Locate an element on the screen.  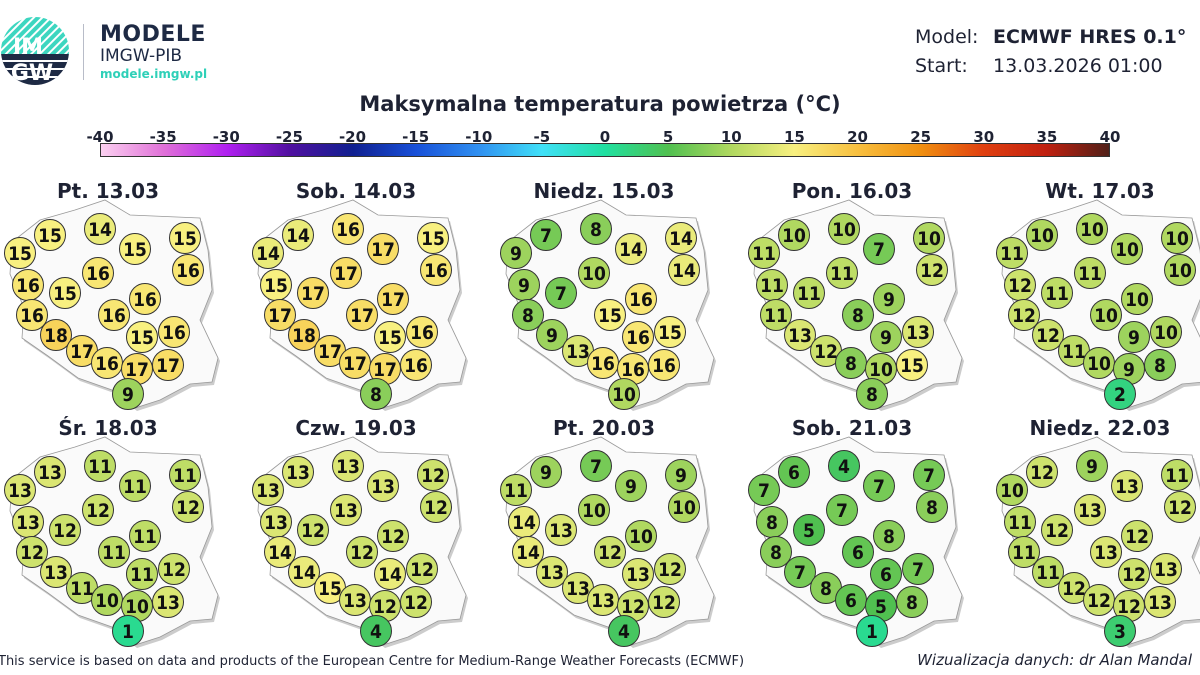
scale-tick-label: 20 is located at coordinates (857, 137).